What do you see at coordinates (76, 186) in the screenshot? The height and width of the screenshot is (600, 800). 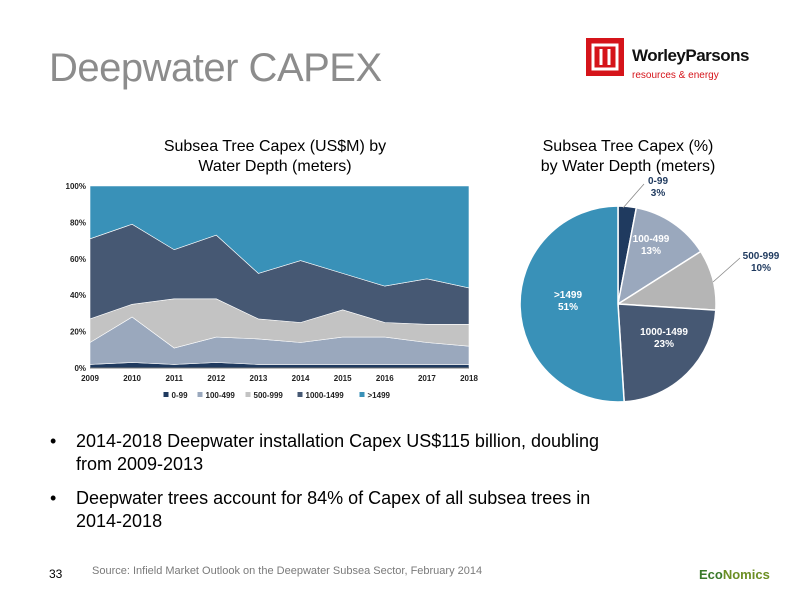 I see `y-tick-label: 100%` at bounding box center [76, 186].